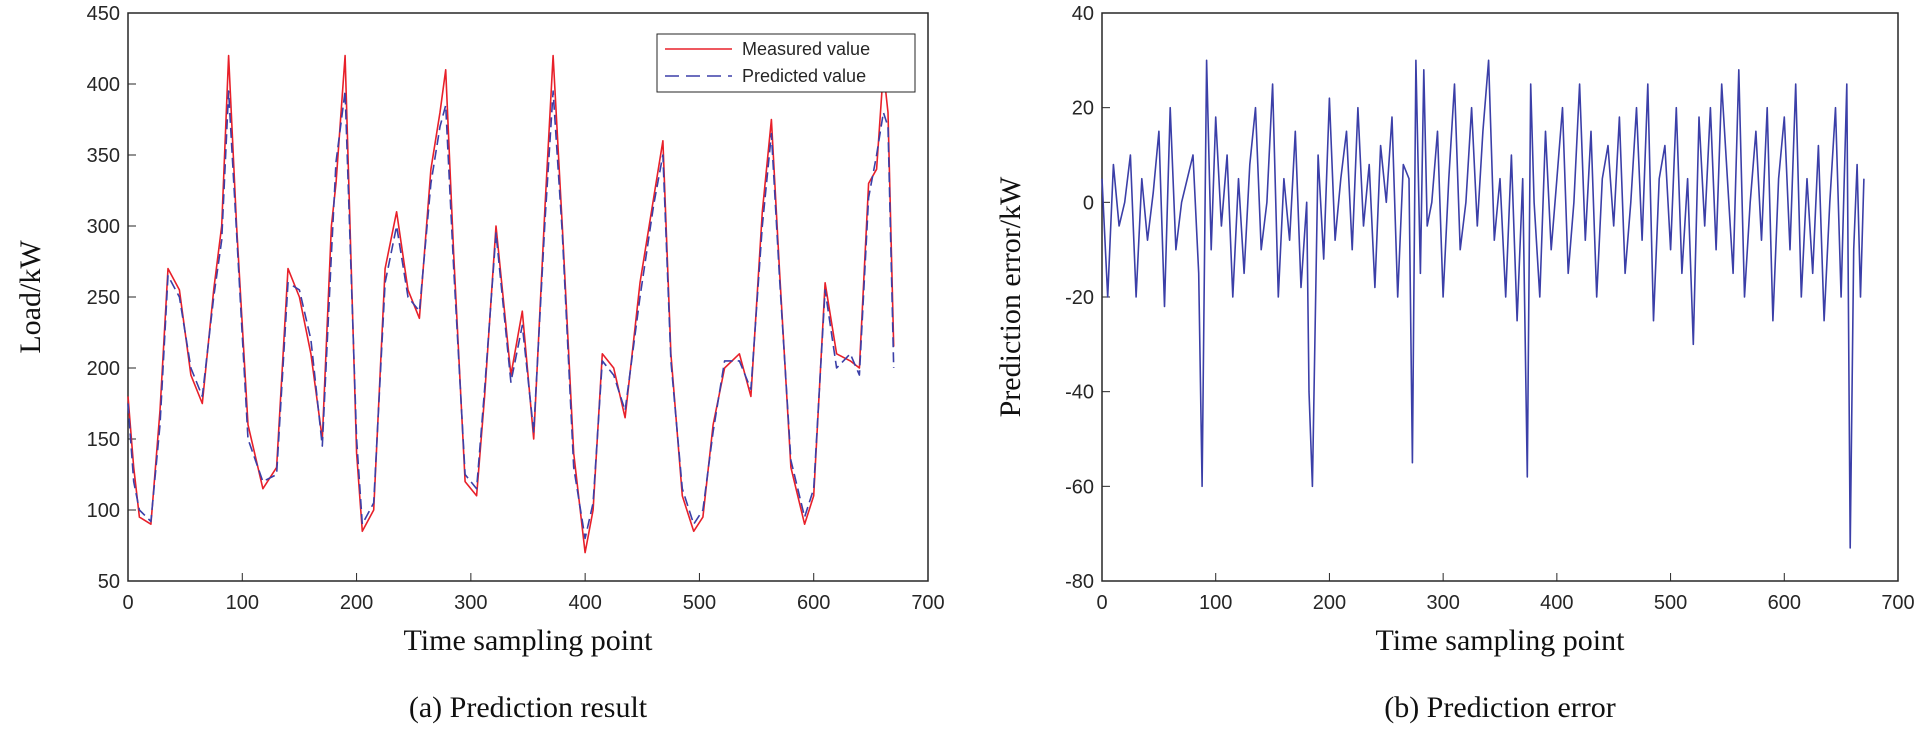 This screenshot has width=1925, height=731. I want to click on panel-b-x-ticks: 0 100 200 300 400 500 600 700, so click(1505, 593).